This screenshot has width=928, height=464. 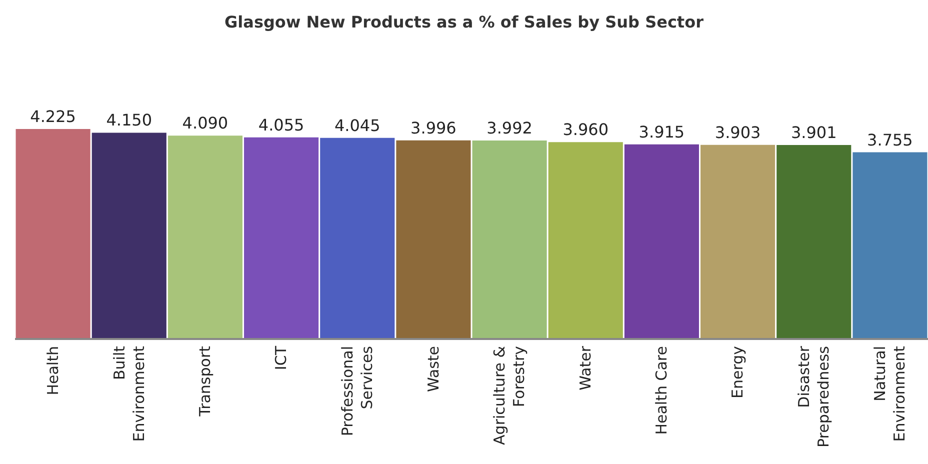 I want to click on data-label: 3.915, so click(x=661, y=132).